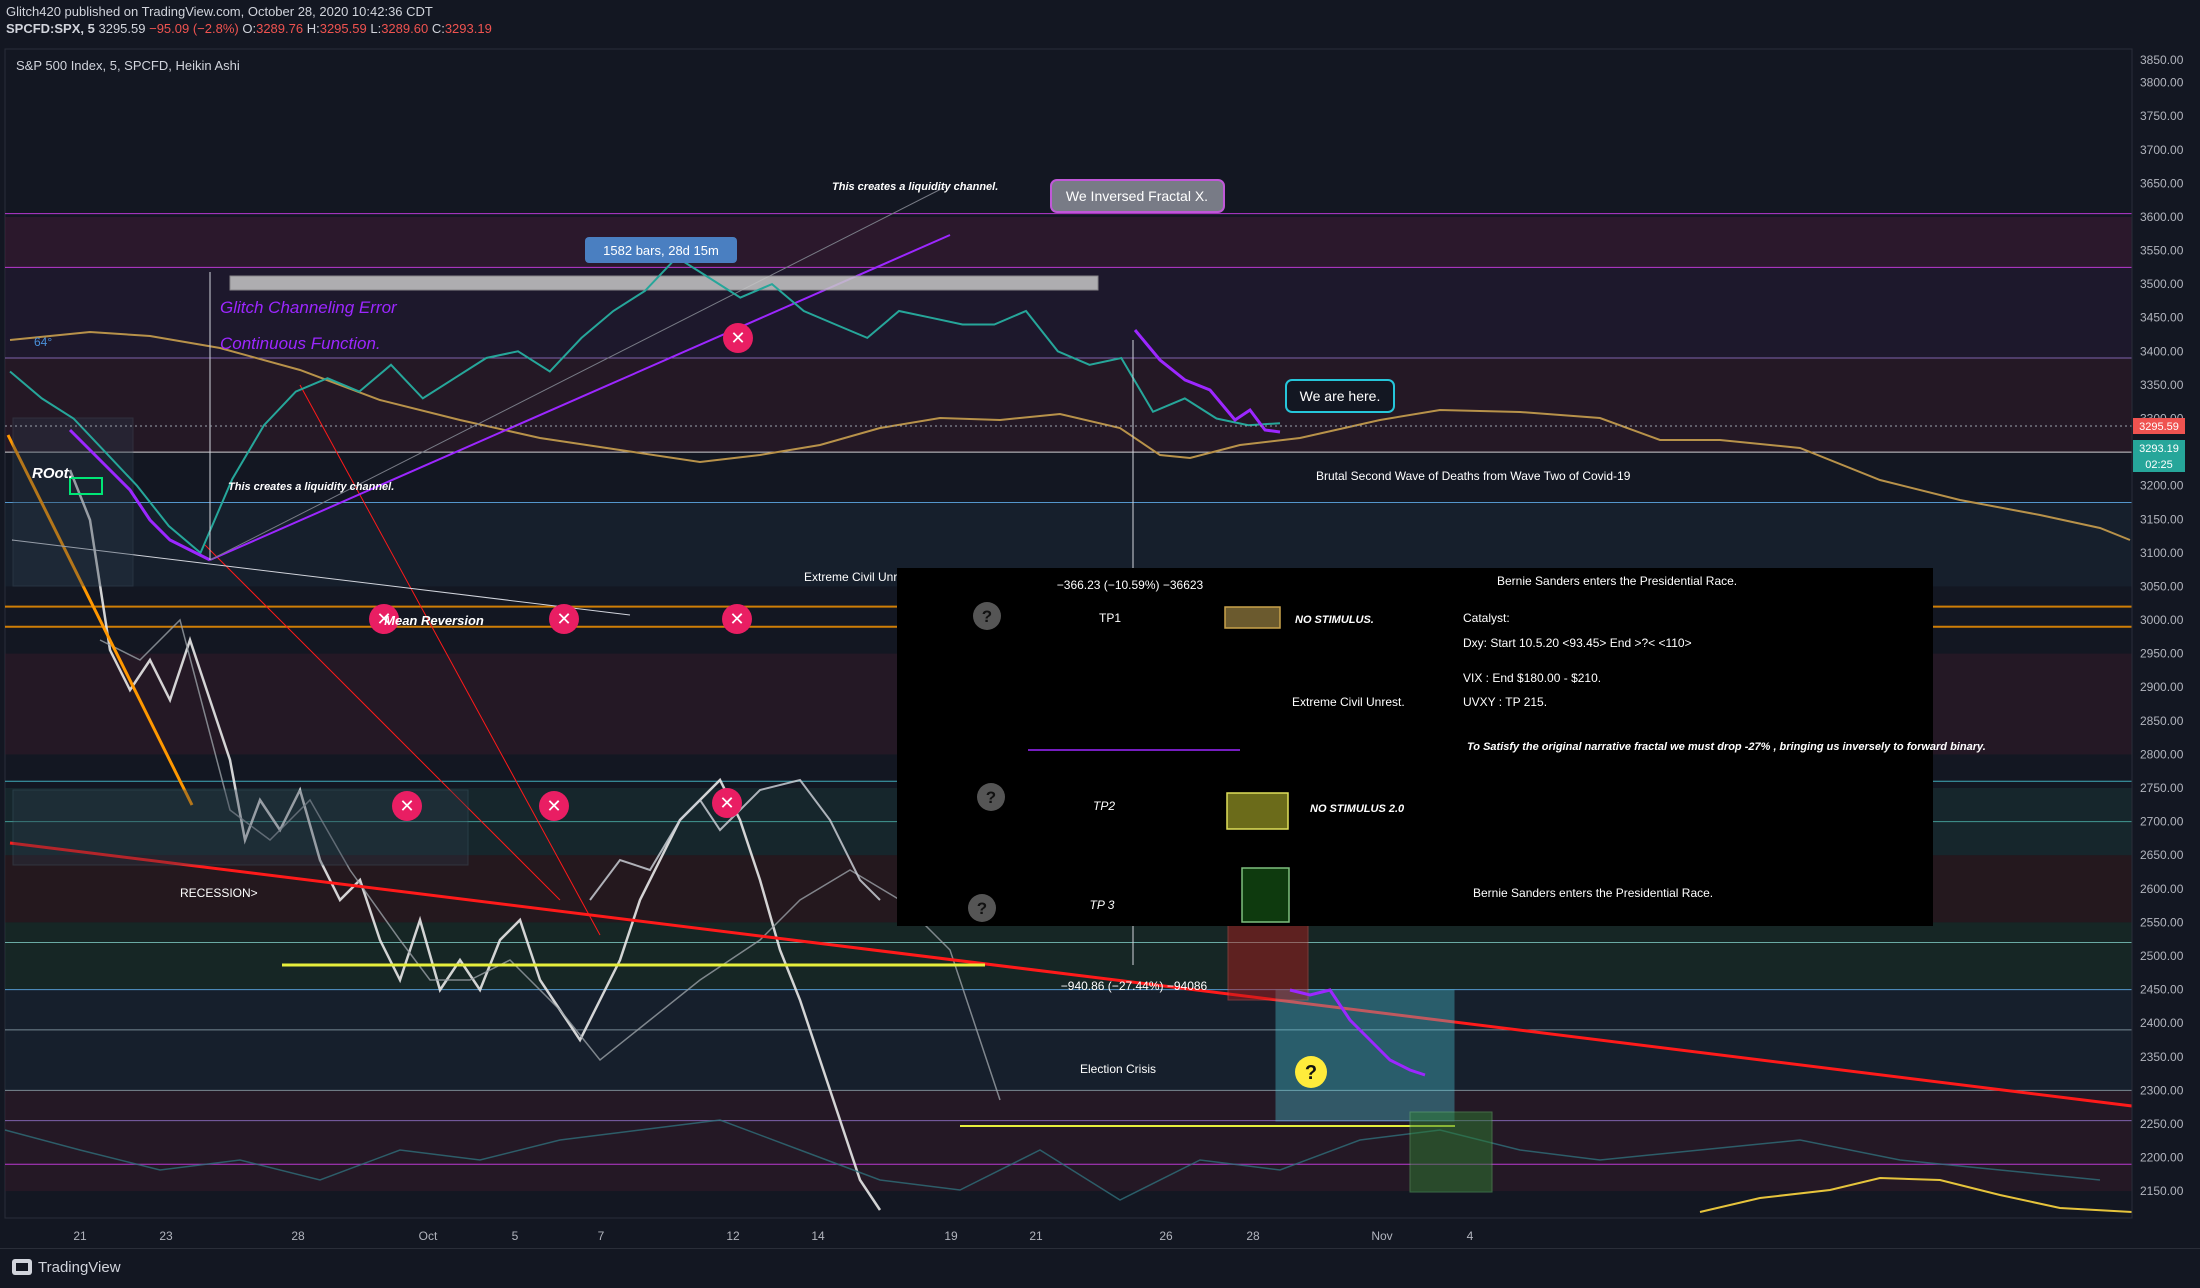  What do you see at coordinates (1357, 809) in the screenshot?
I see `tp2-note: NO STIMULUS 2.0` at bounding box center [1357, 809].